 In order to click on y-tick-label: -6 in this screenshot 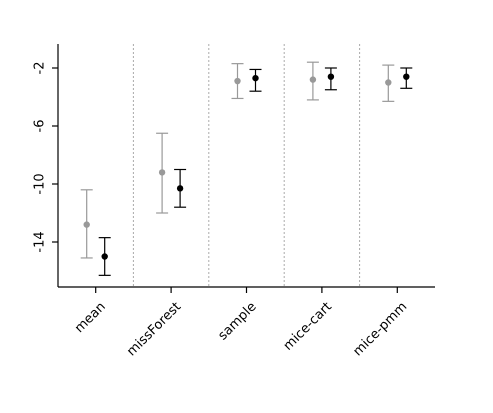, I will do `click(40, 126)`.